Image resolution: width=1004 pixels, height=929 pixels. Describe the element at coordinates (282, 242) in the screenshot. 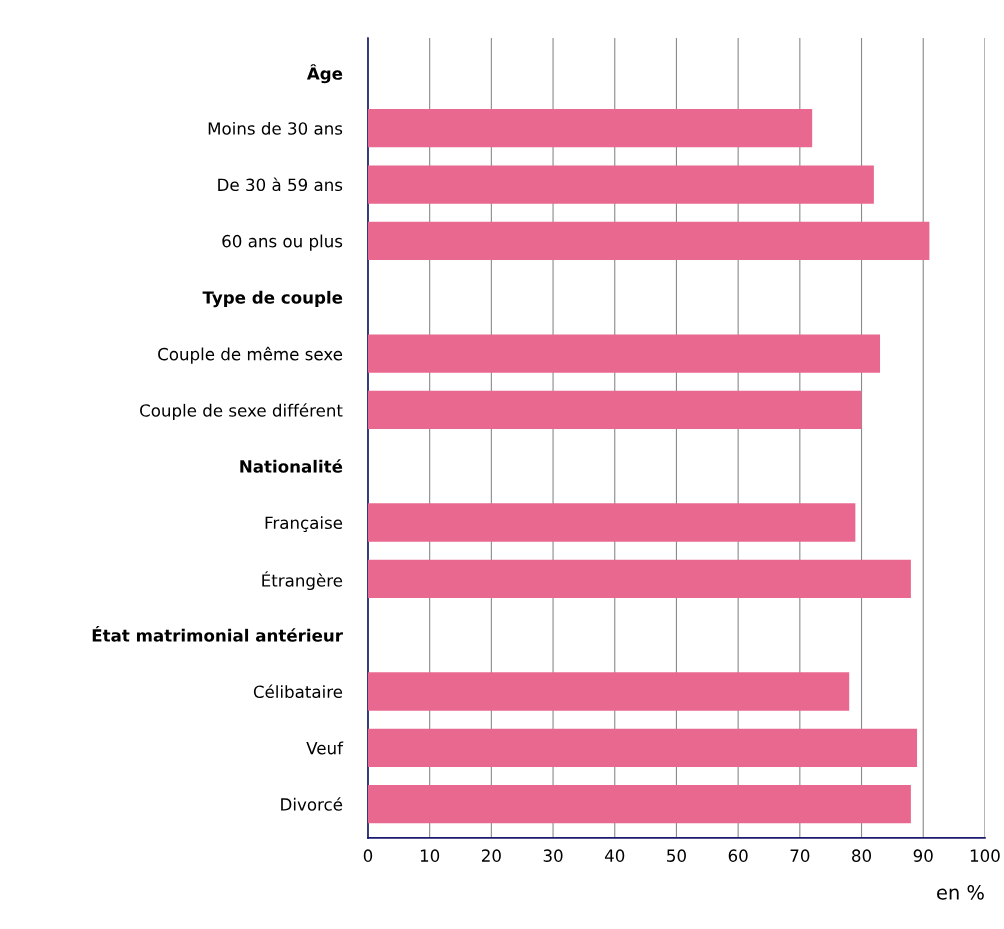

I see `y-tick-label: 60 ans ou plus` at that location.